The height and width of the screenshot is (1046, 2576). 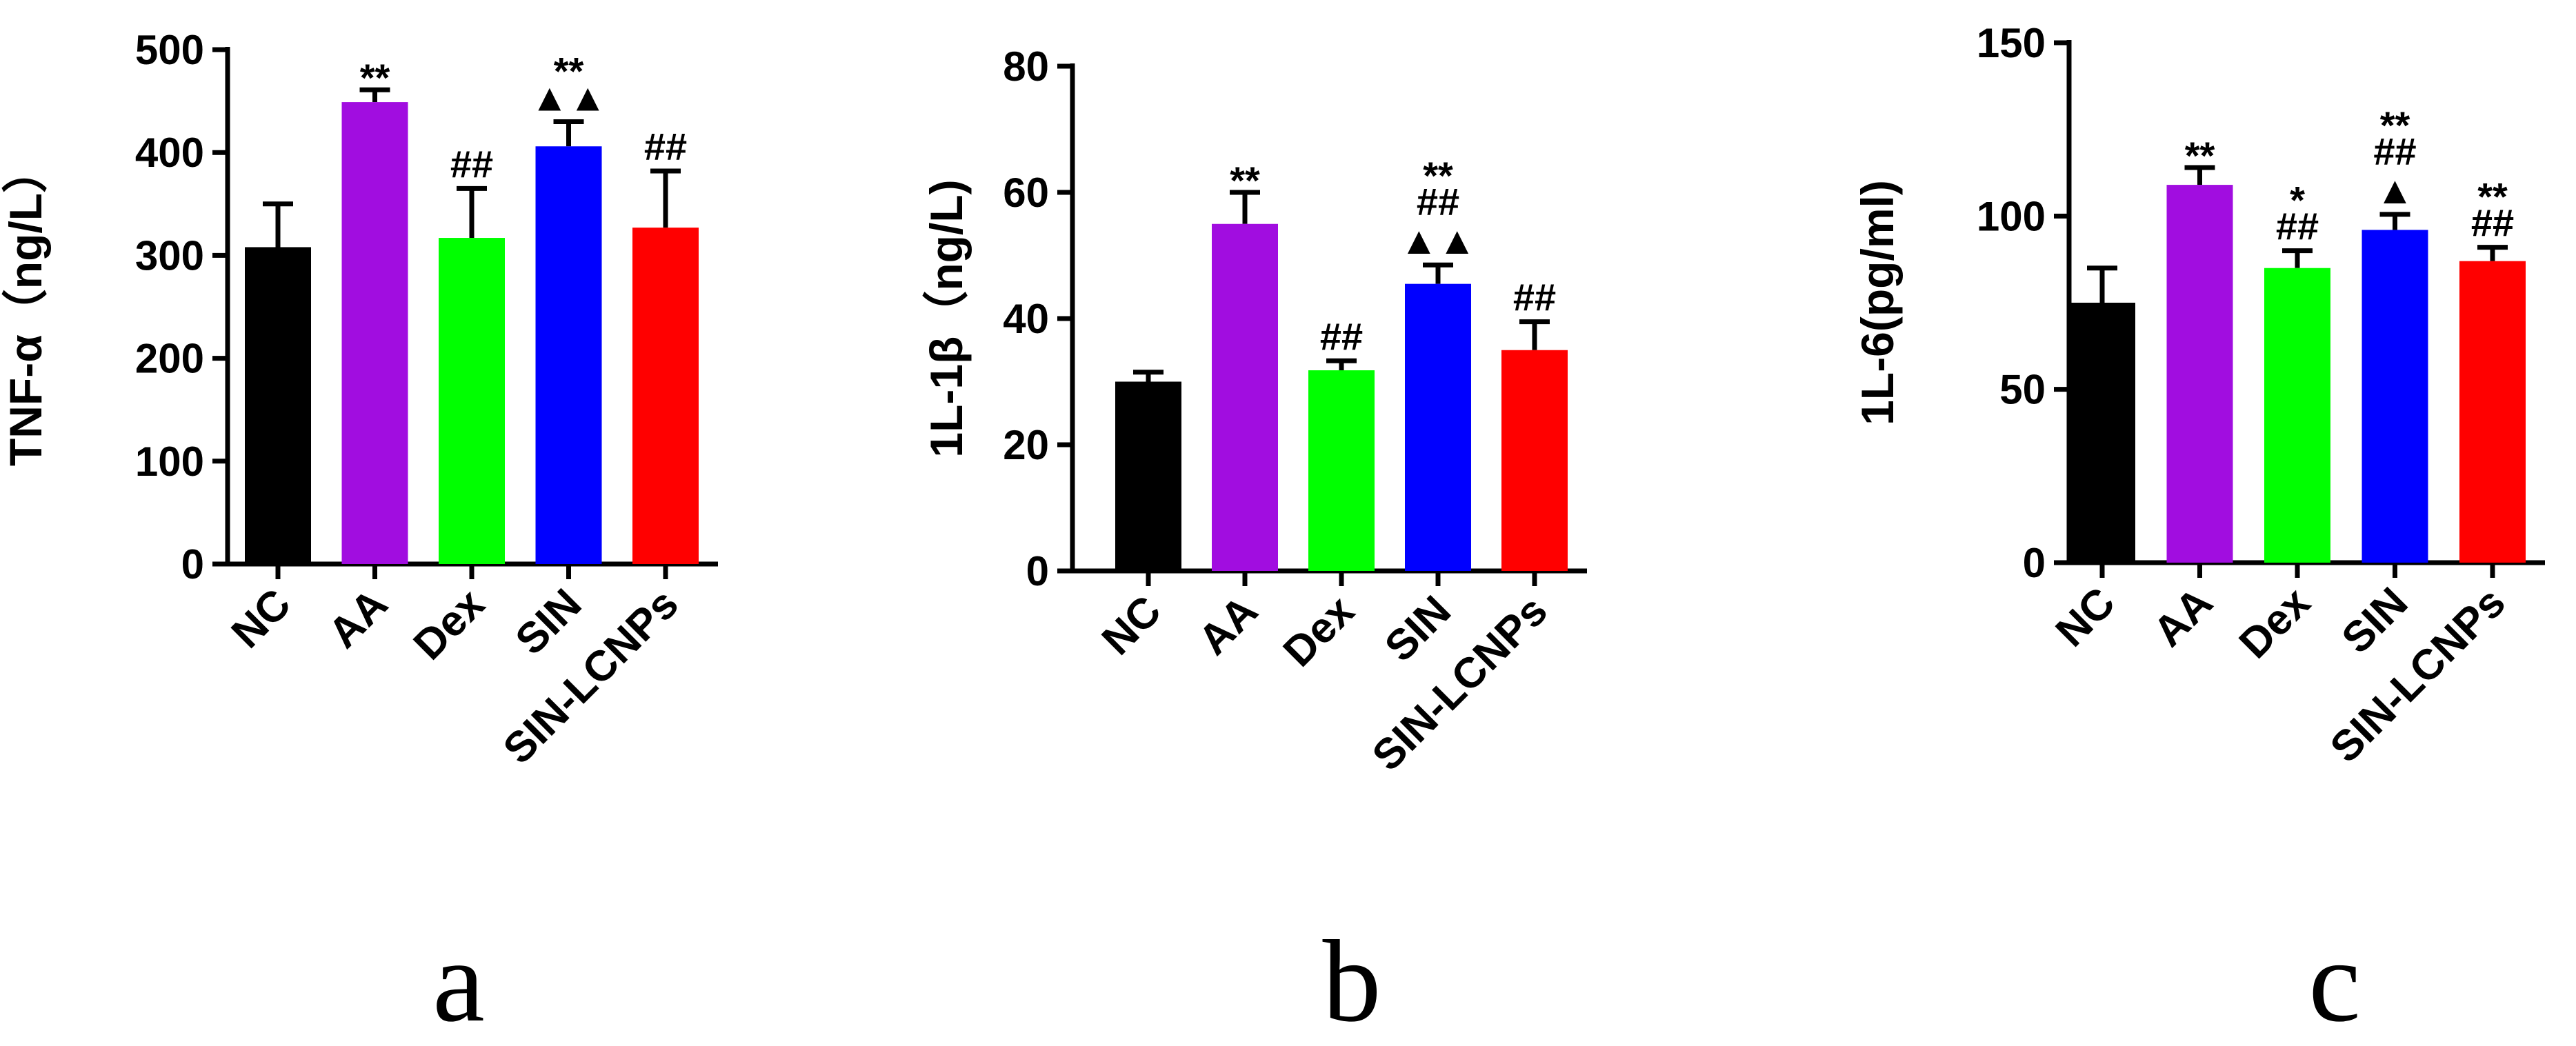 What do you see at coordinates (2334, 981) in the screenshot?
I see `panel-letter: c` at bounding box center [2334, 981].